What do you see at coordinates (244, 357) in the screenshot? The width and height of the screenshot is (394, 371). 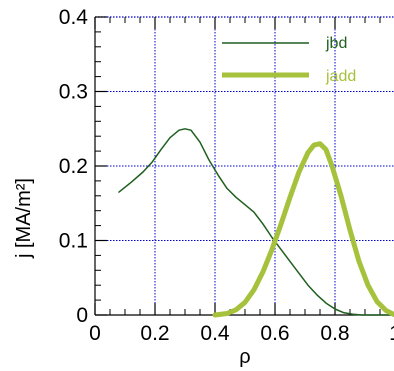 I see `x-axis-label: ρ` at bounding box center [244, 357].